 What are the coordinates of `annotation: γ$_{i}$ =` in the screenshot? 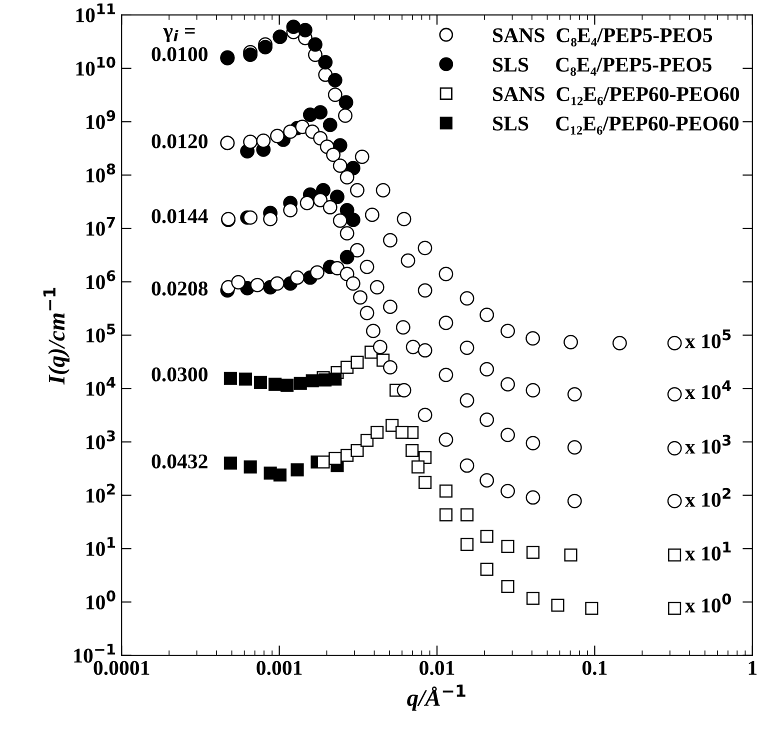 It's located at (179, 35).